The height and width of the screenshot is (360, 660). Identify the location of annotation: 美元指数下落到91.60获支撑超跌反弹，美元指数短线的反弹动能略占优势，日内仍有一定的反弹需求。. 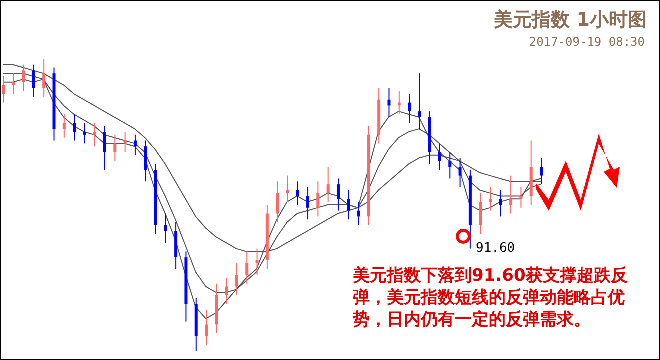
(493, 298).